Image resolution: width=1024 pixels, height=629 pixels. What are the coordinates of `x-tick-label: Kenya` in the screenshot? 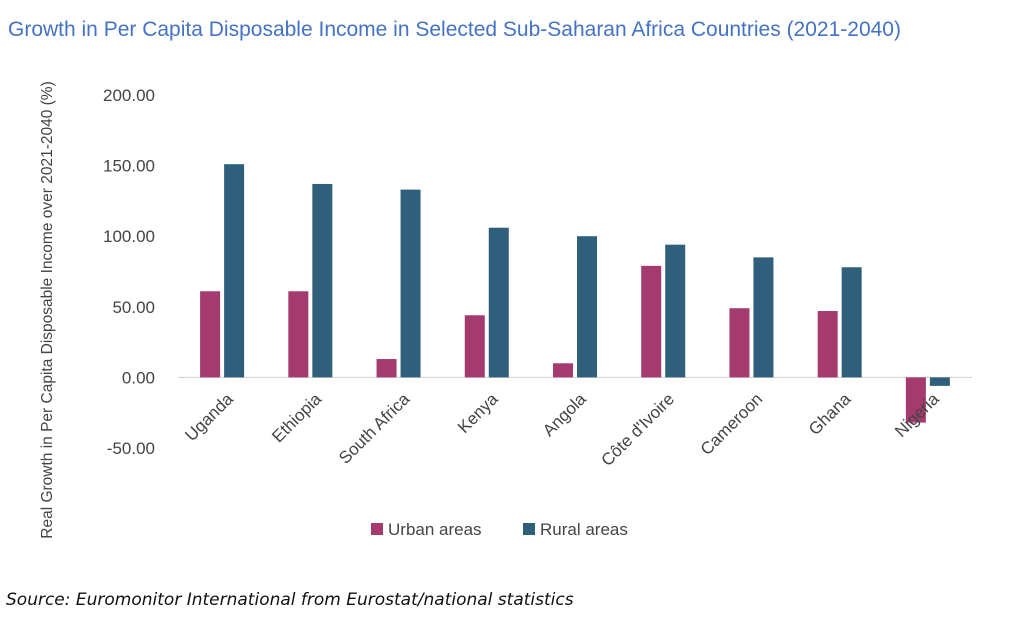 It's located at (478, 413).